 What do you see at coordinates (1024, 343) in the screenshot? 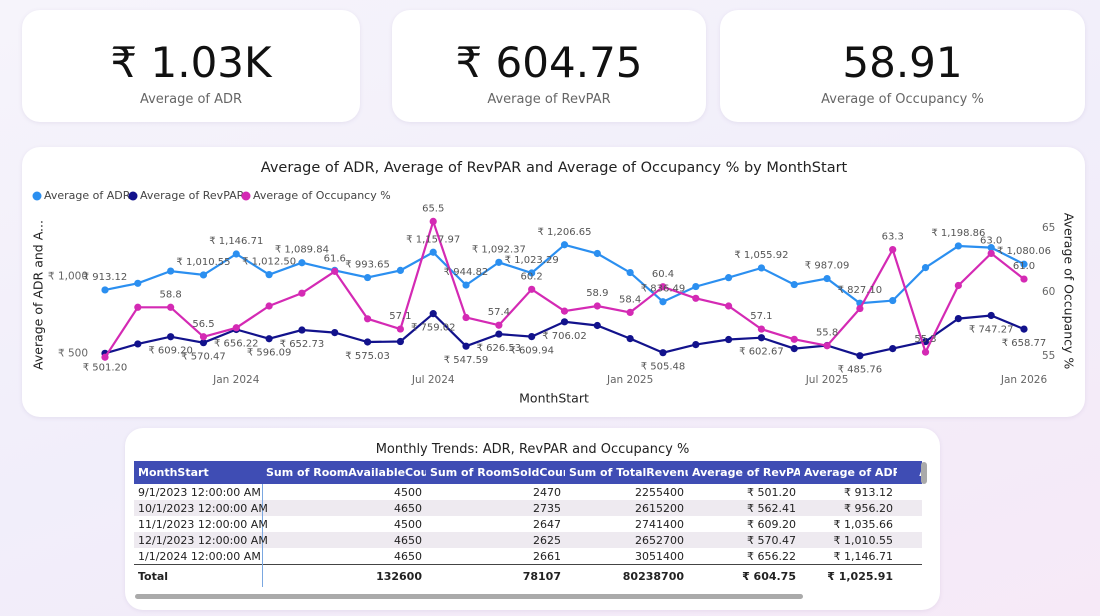
I see `data-label: ₹ 658.77` at bounding box center [1024, 343].